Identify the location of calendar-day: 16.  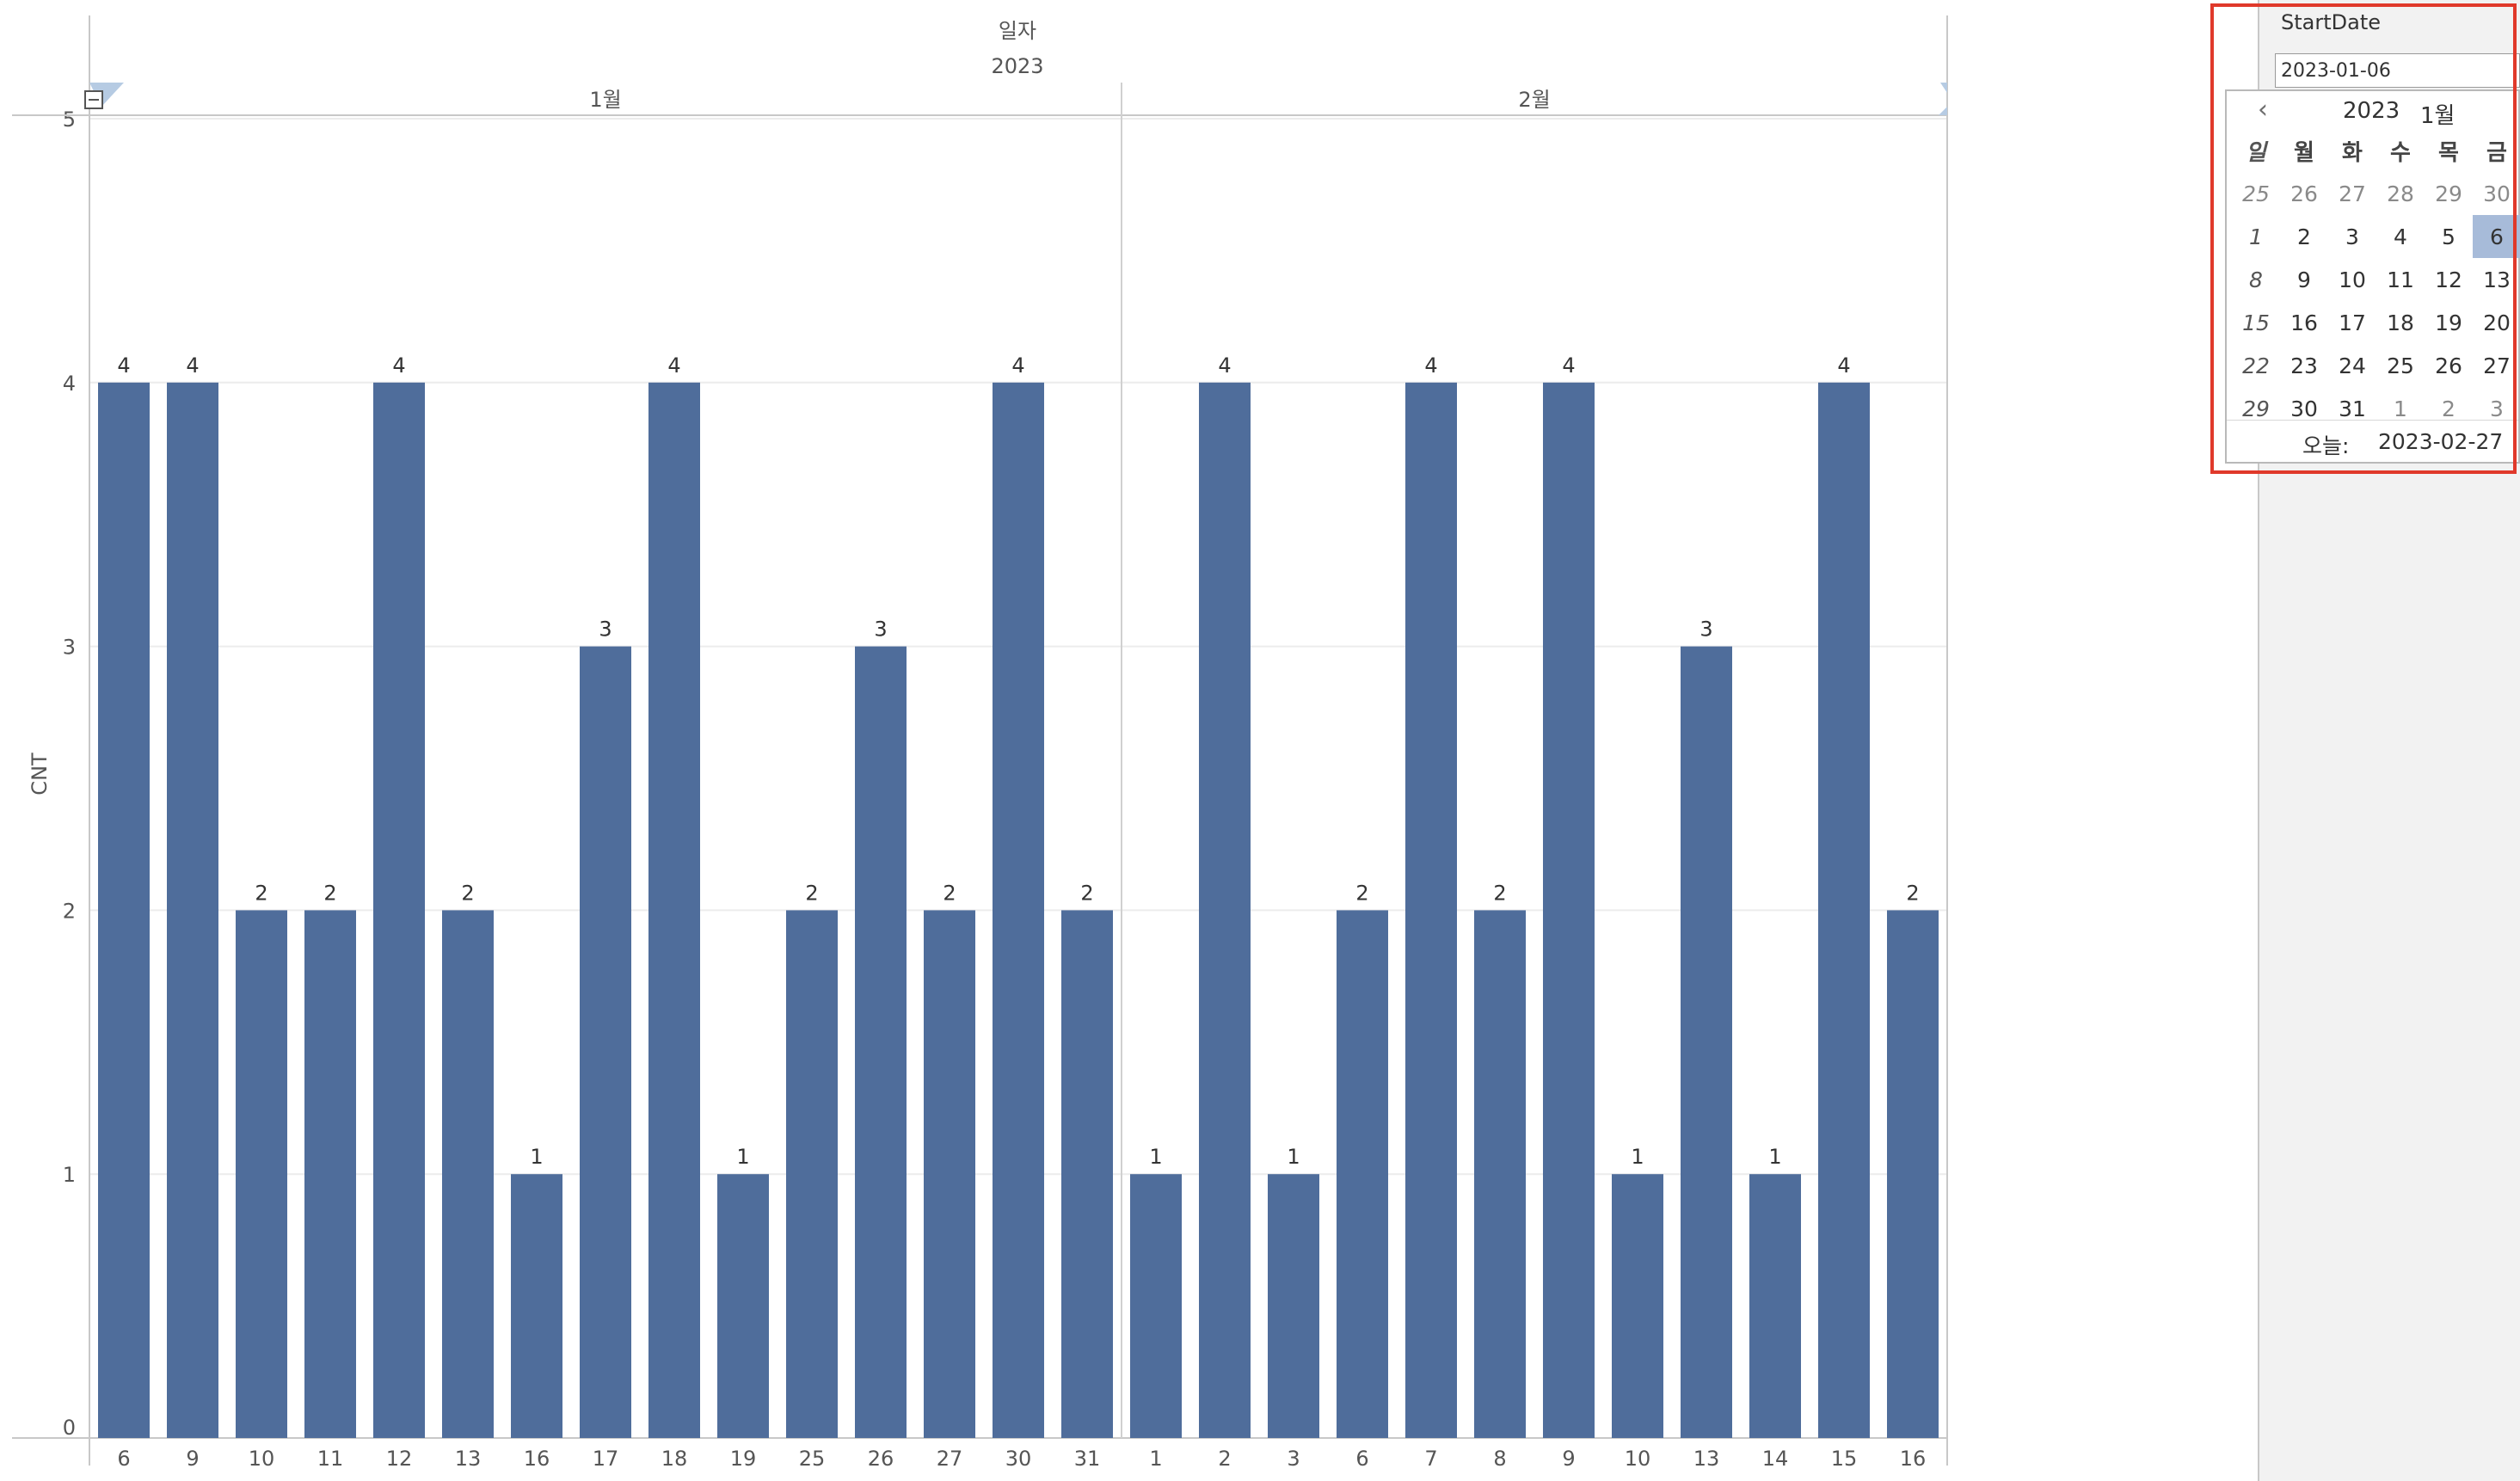
(2304, 322).